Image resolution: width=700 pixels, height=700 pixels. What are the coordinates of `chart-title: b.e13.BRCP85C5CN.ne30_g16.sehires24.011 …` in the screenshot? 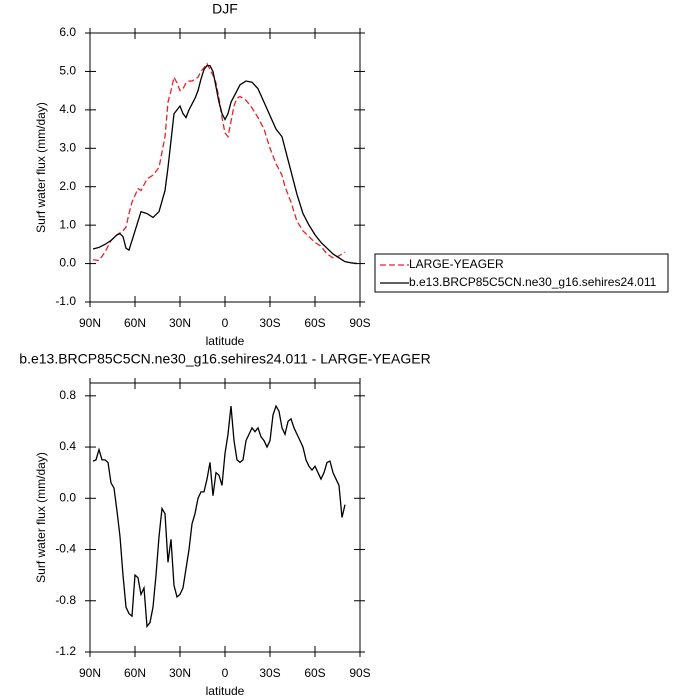 It's located at (224, 359).